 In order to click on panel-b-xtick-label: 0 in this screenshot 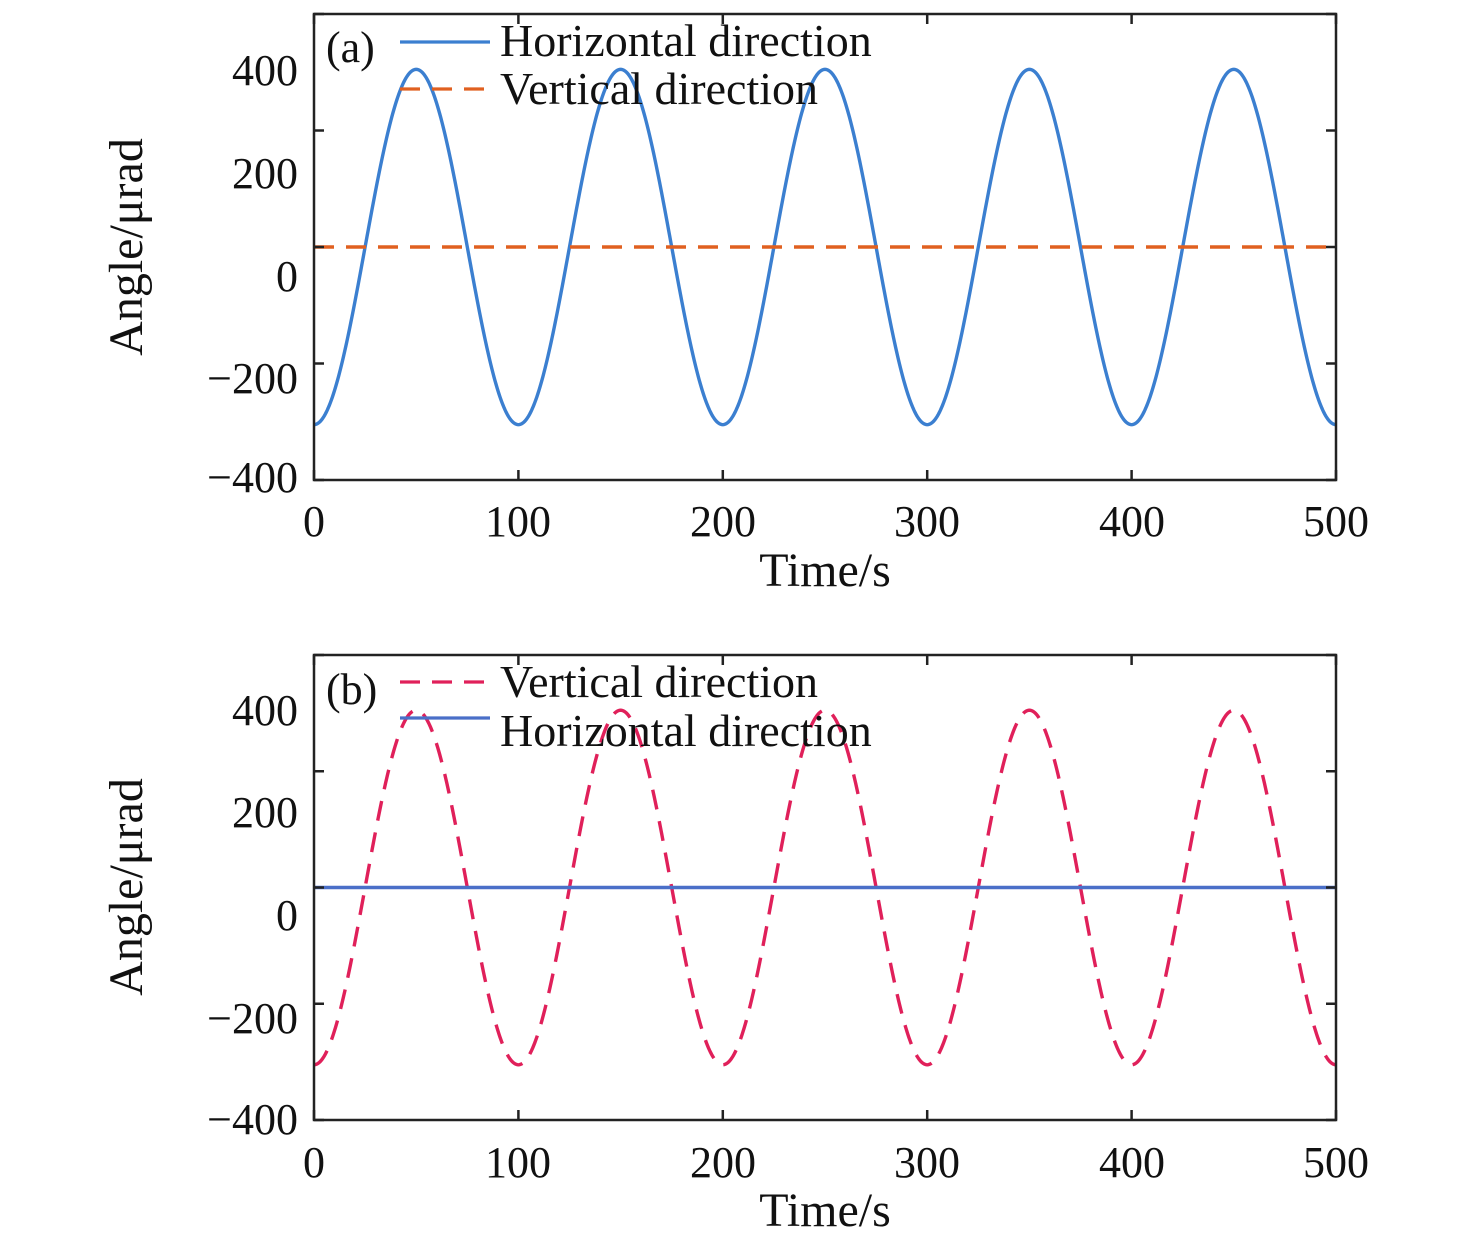, I will do `click(314, 1162)`.